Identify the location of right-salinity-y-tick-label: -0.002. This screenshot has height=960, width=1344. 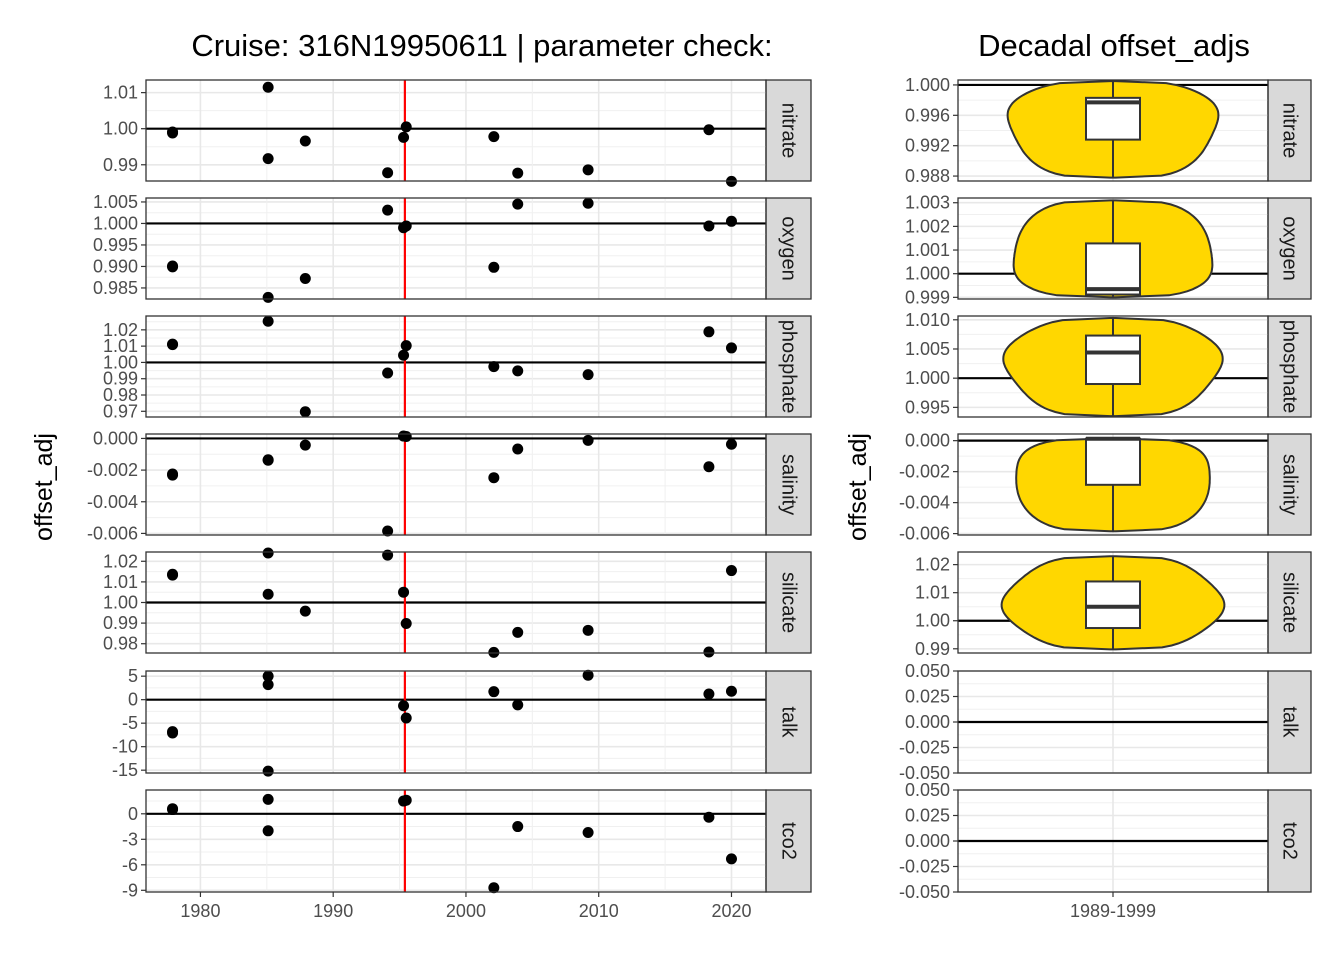
(924, 472).